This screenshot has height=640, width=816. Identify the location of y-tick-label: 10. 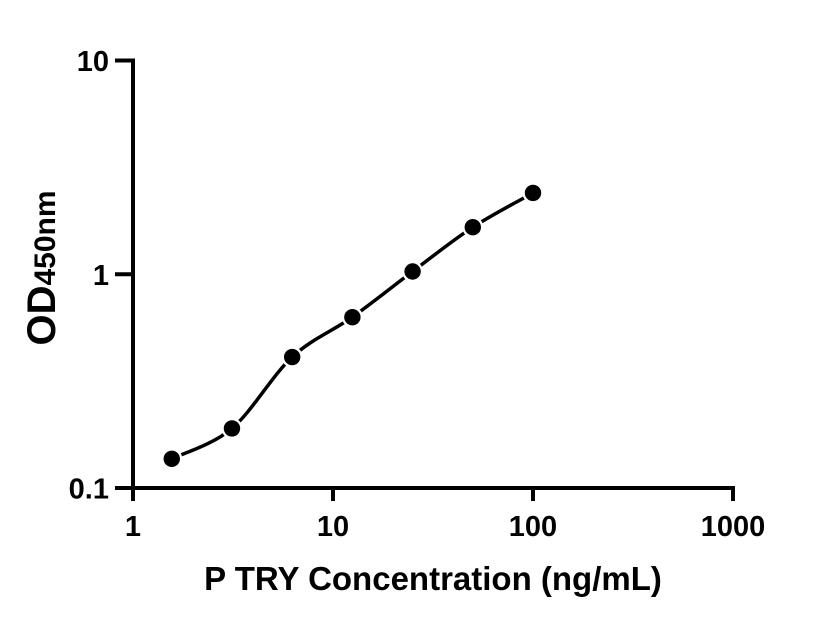
(93, 62).